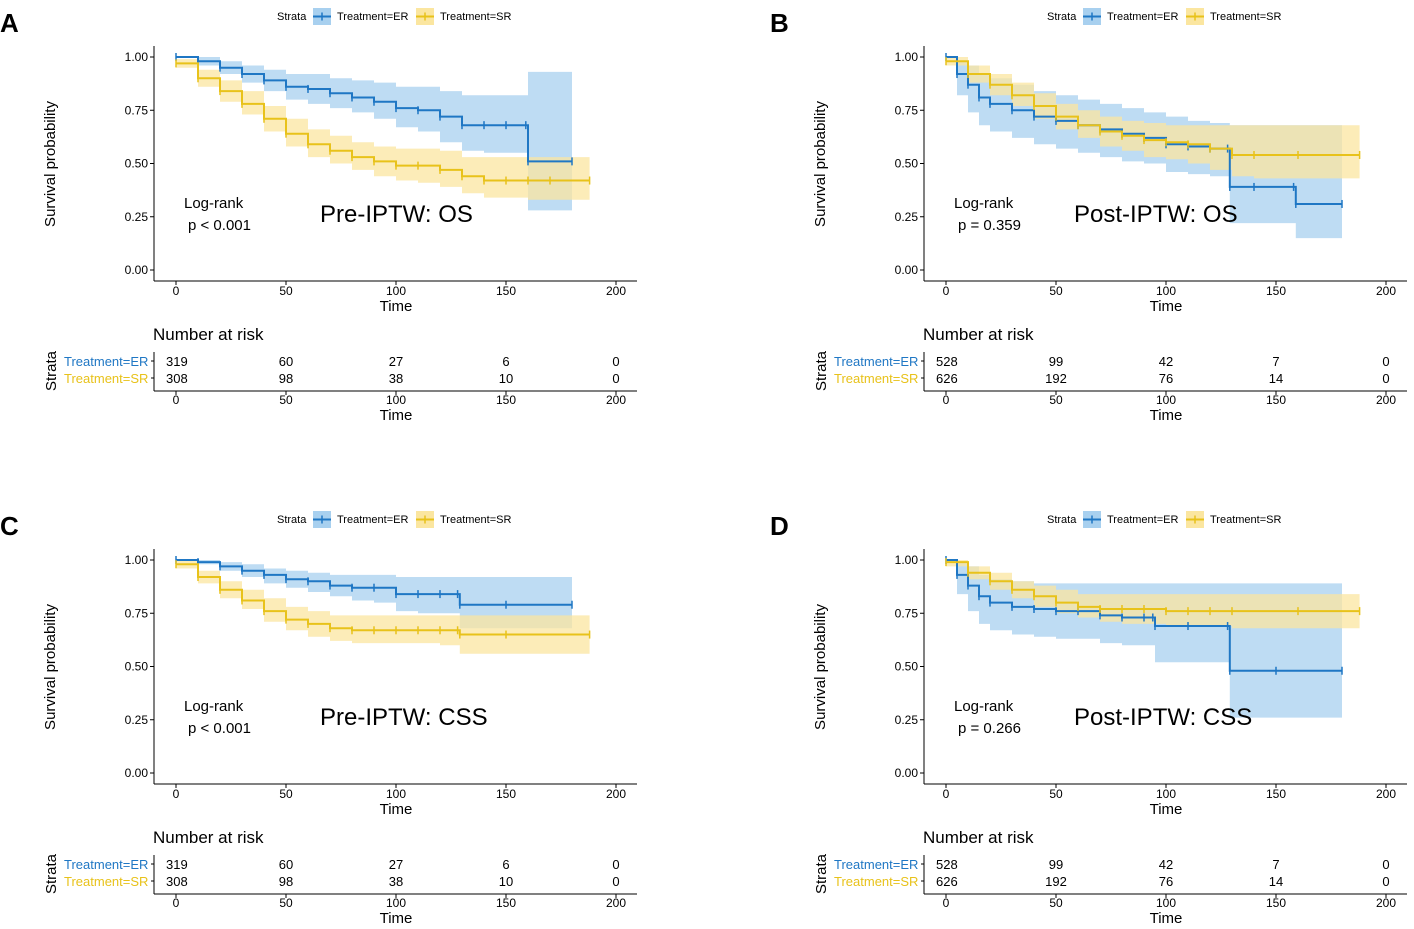 The height and width of the screenshot is (929, 1414). I want to click on panel-letter: D, so click(779, 526).